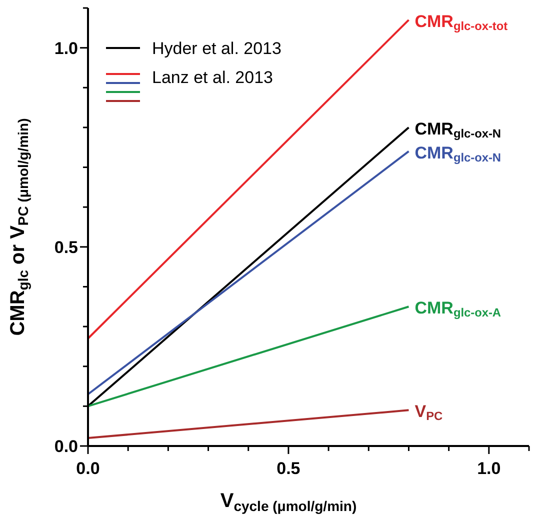 The width and height of the screenshot is (533, 519). Describe the element at coordinates (461, 23) in the screenshot. I see `series-label: CMR$_{glc-ox-tot}$` at that location.